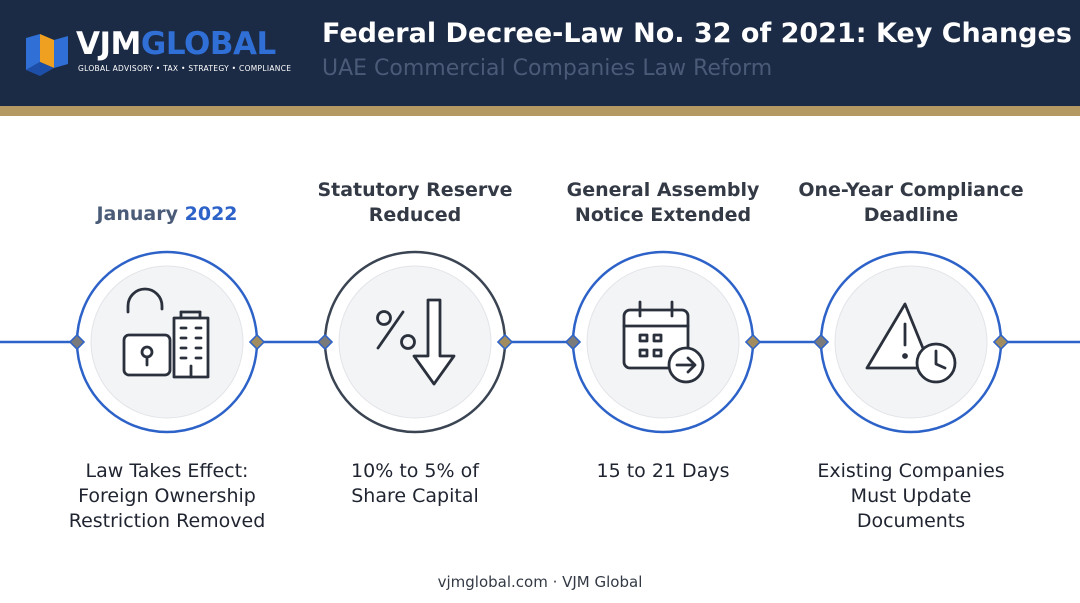  I want to click on logo-text-vjm: VJM, so click(108, 44).